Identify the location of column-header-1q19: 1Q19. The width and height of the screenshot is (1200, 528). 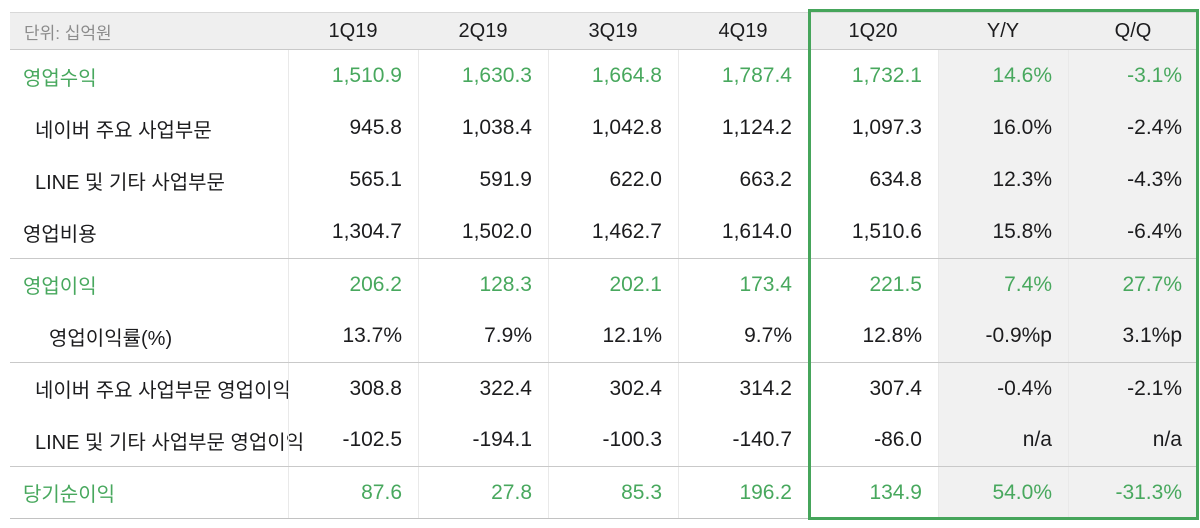
(353, 30).